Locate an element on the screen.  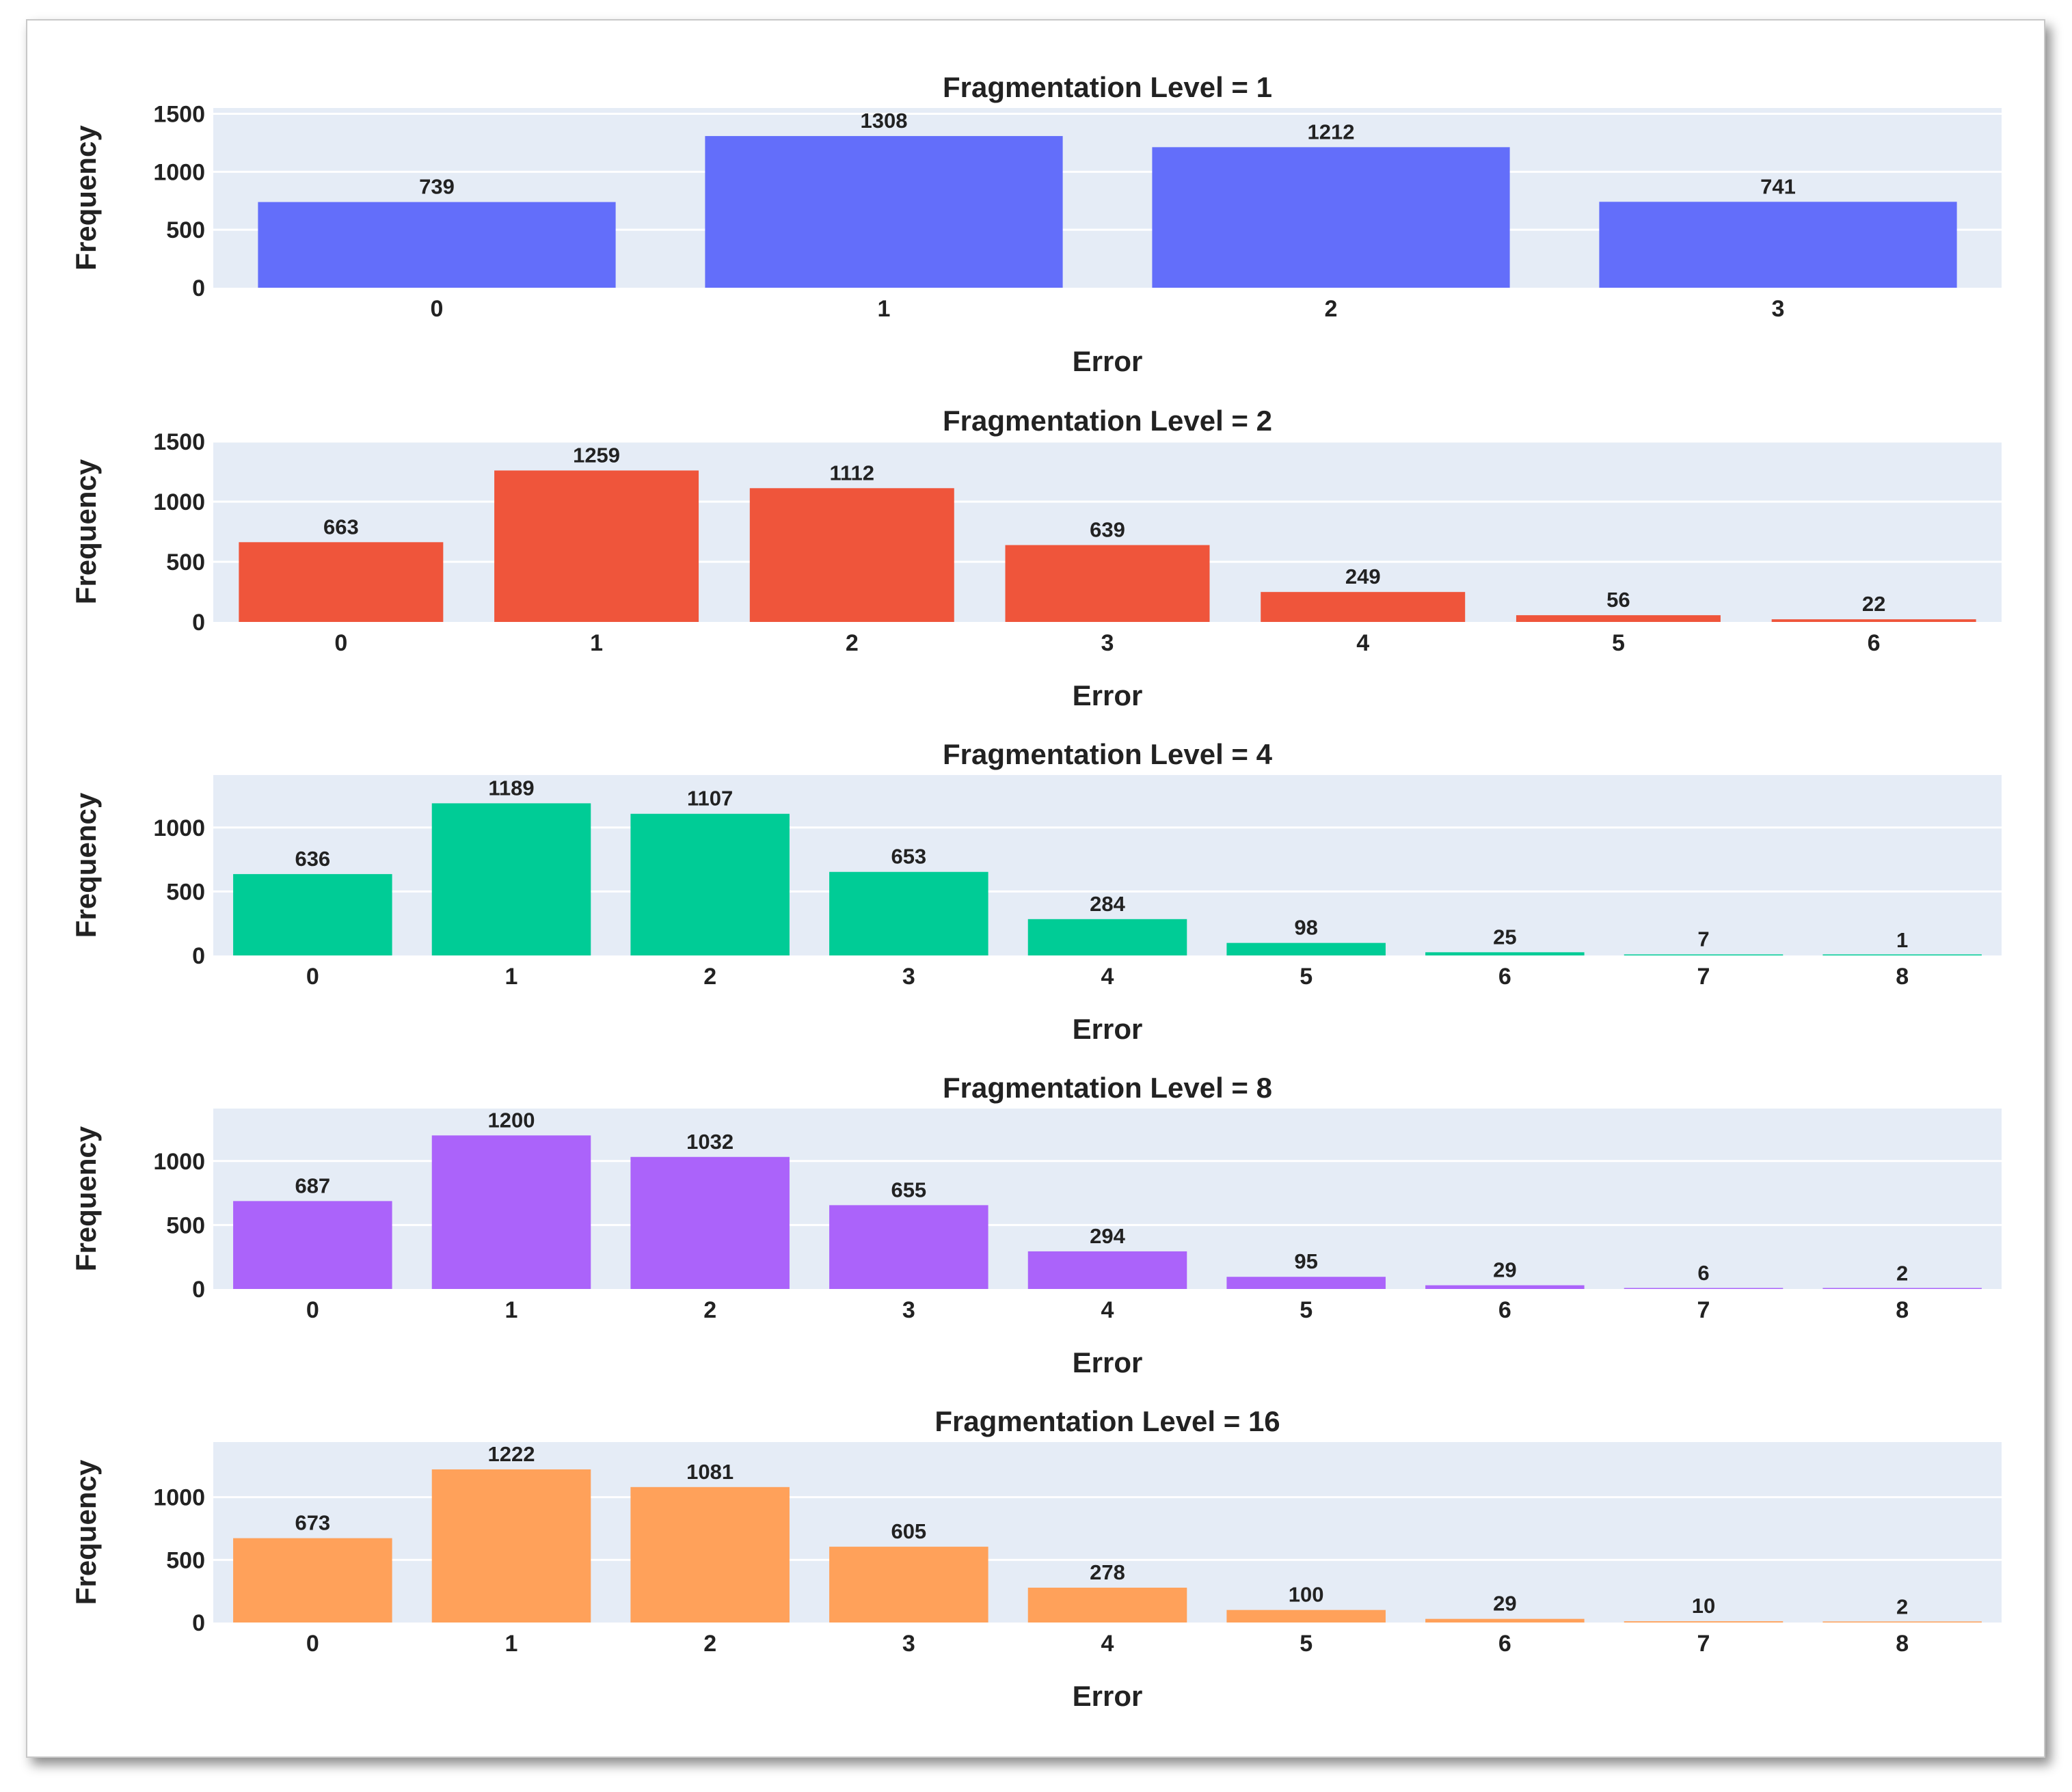
y-tick-label-3-2: 1000 is located at coordinates (179, 1162).